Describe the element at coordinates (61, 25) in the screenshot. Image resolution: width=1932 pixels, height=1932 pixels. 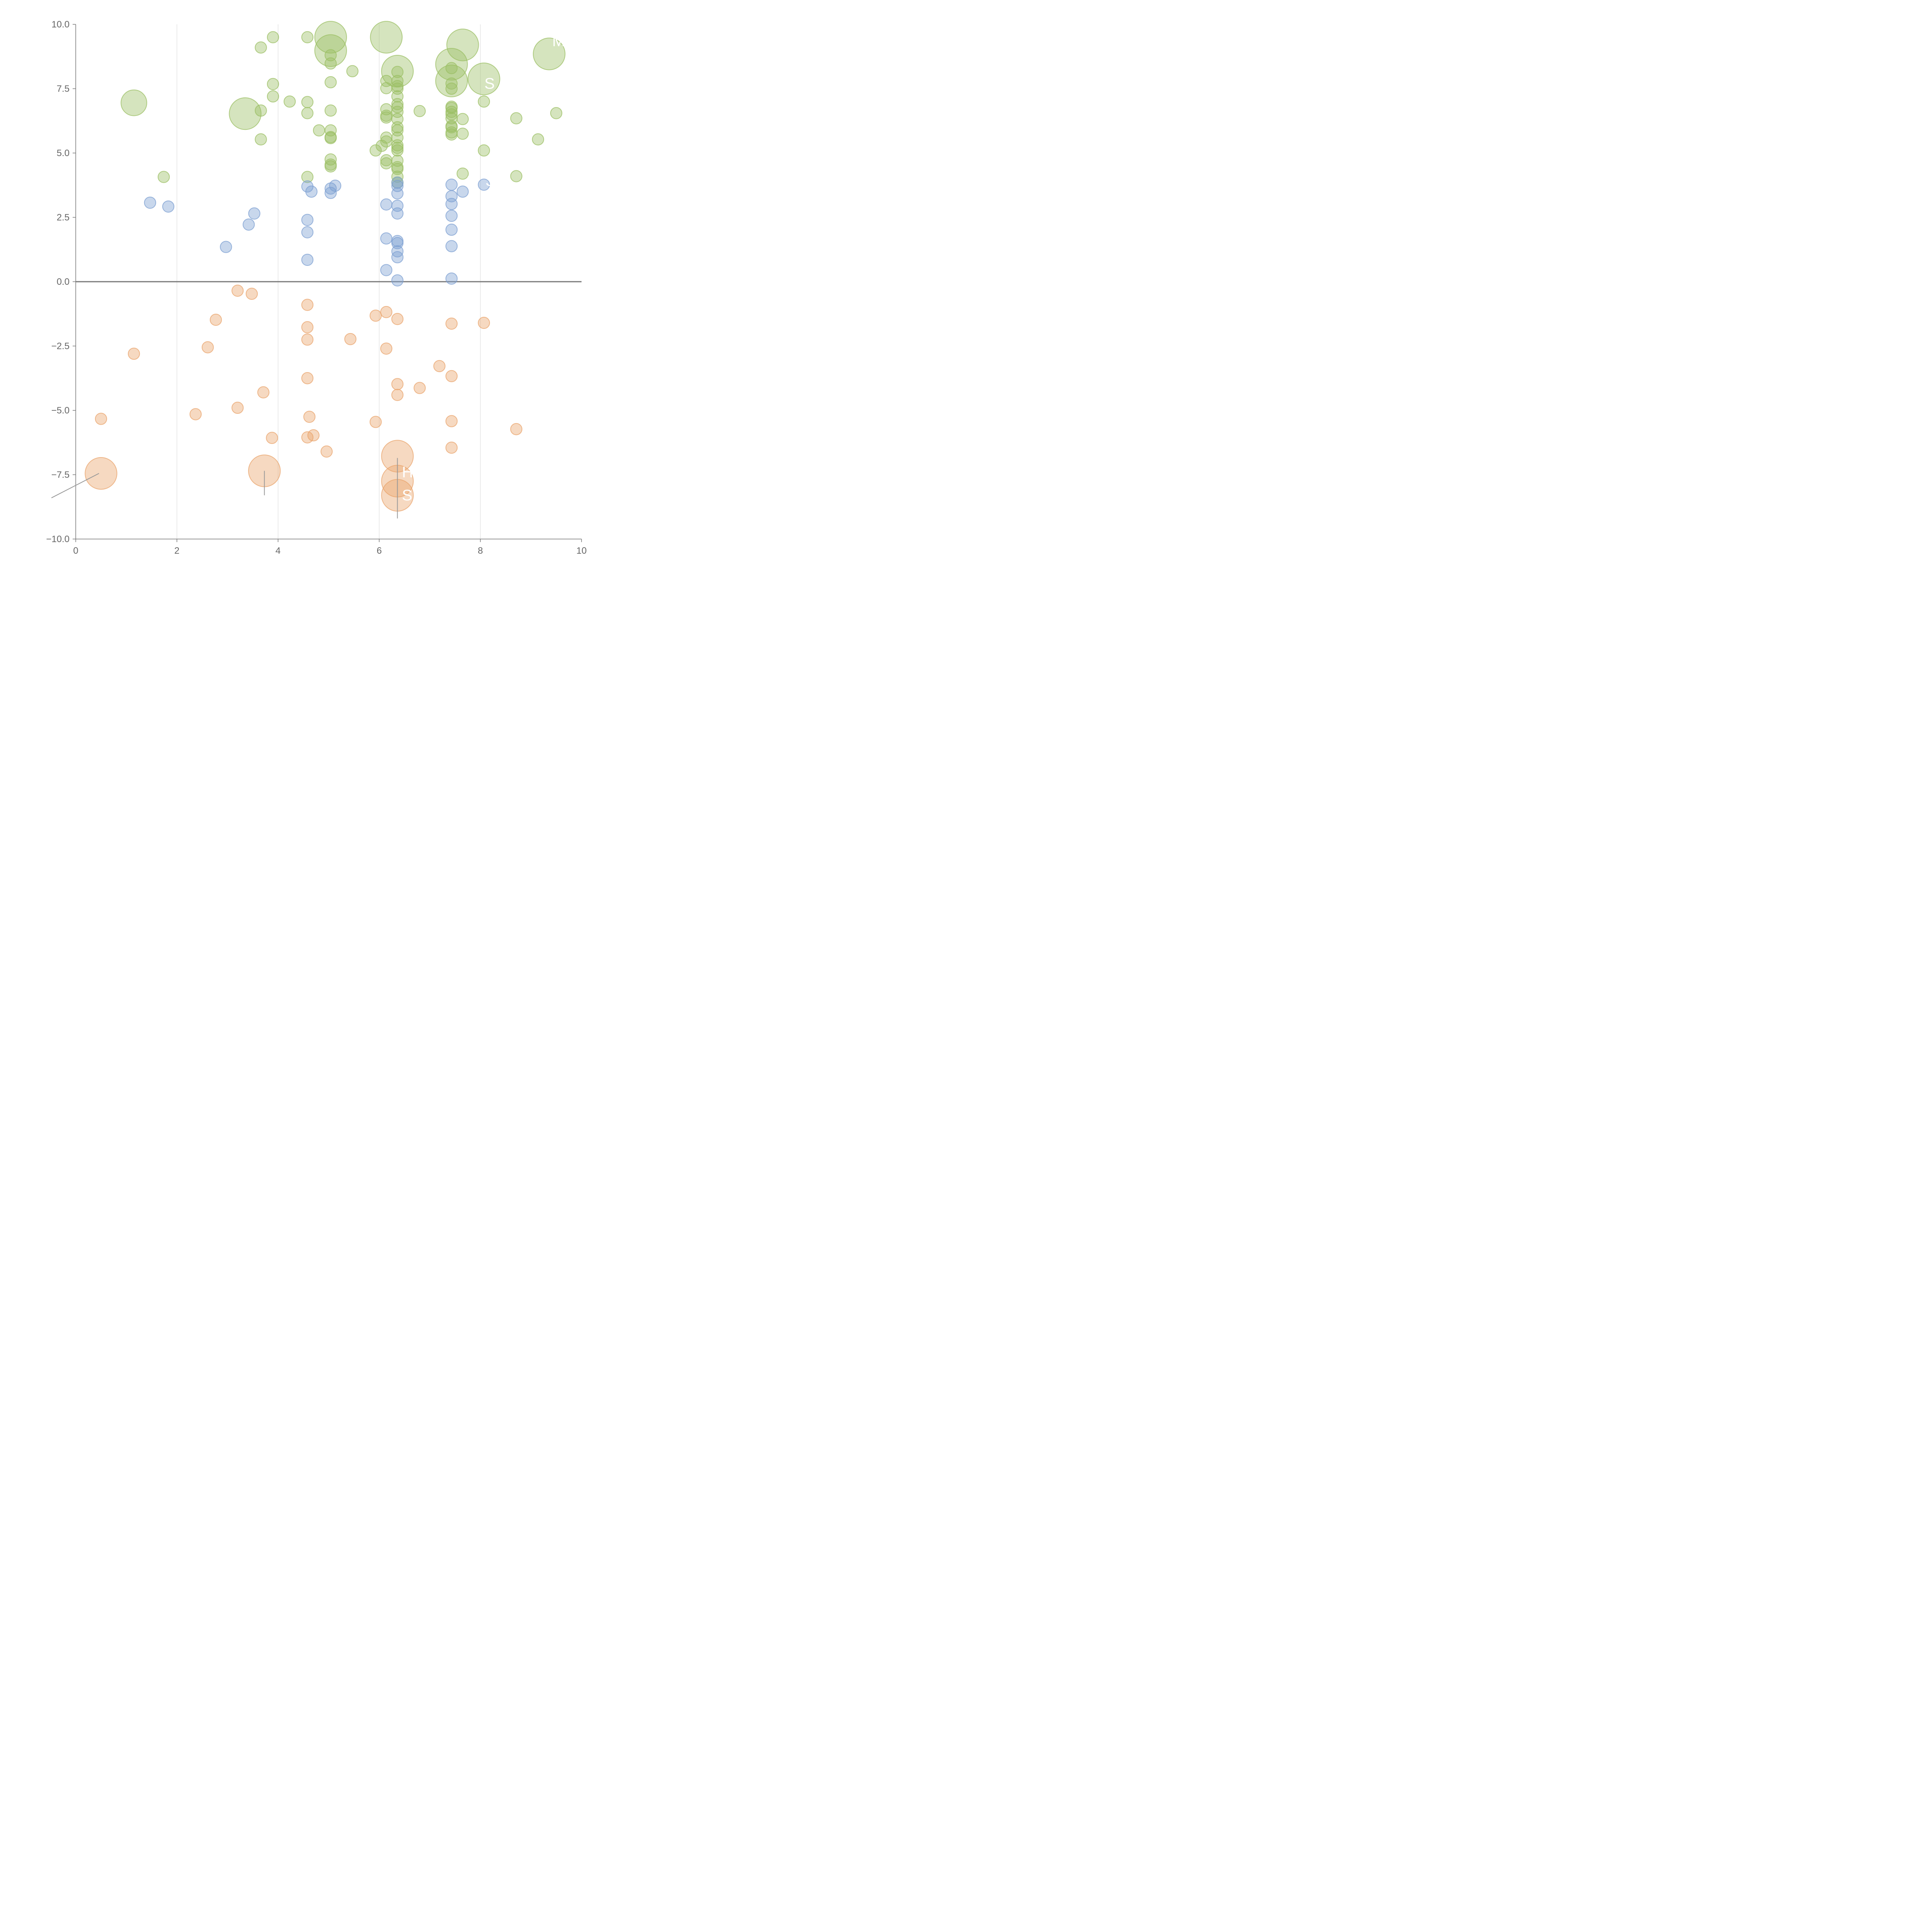
I see `y-tick-label: 10.0` at that location.